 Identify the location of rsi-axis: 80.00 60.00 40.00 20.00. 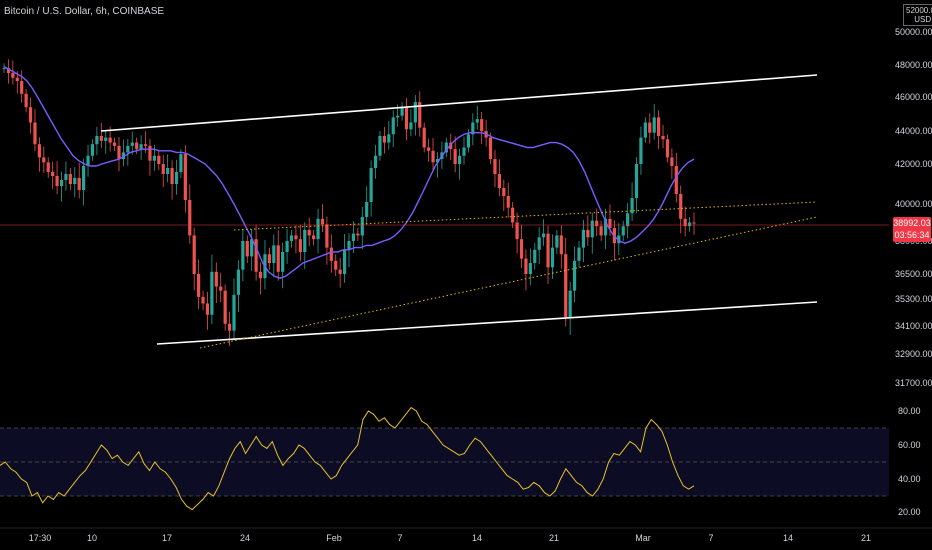
(909, 461).